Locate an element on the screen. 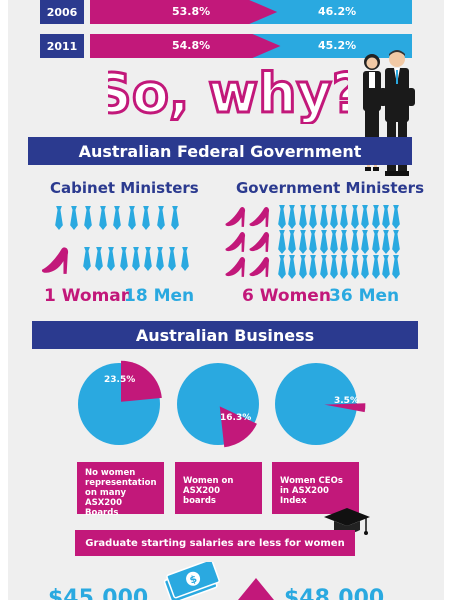 This screenshot has height=600, width=450. pie-percent-label: 3.5% is located at coordinates (346, 401).